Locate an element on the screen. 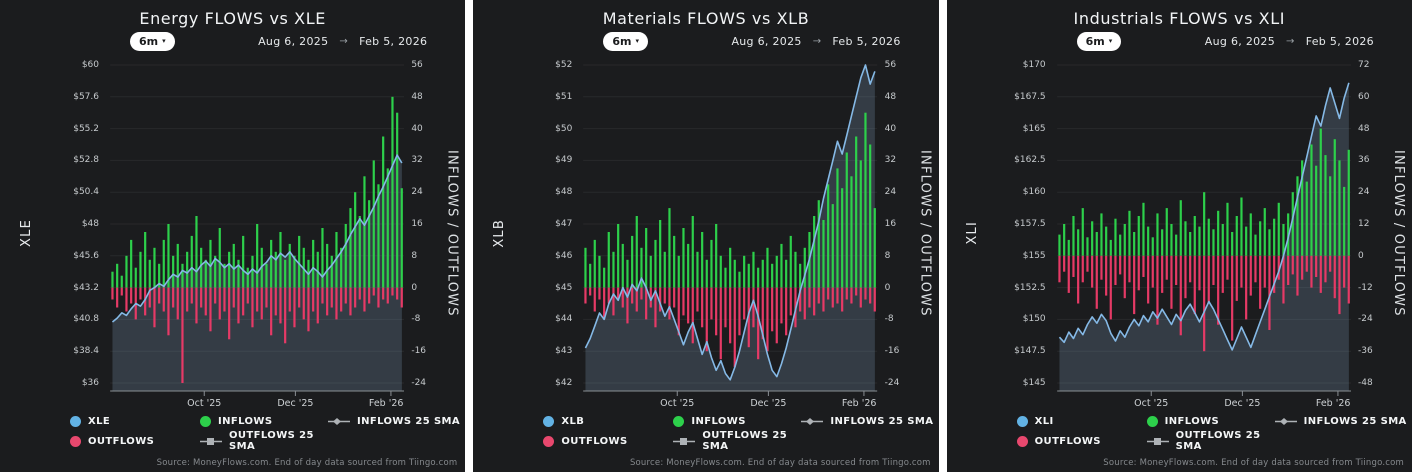 Image resolution: width=1412 pixels, height=472 pixels. legend-outflows-sma-label: OUTFLOWS 25 SMA is located at coordinates (745, 441).